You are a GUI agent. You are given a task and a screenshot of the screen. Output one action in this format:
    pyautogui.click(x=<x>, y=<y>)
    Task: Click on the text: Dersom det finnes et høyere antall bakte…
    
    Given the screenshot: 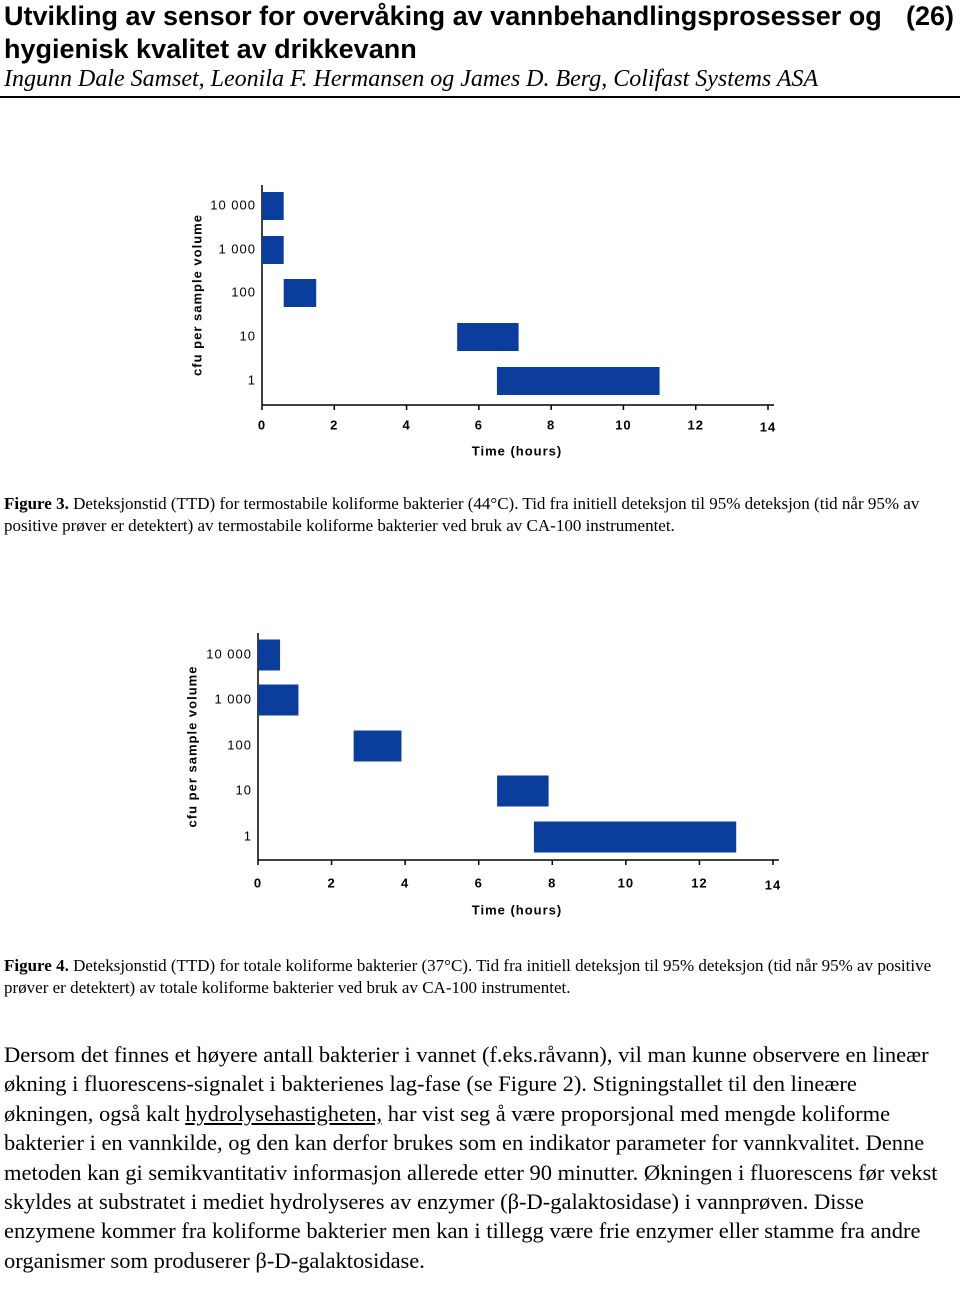 What is the action you would take?
    pyautogui.click(x=466, y=1084)
    